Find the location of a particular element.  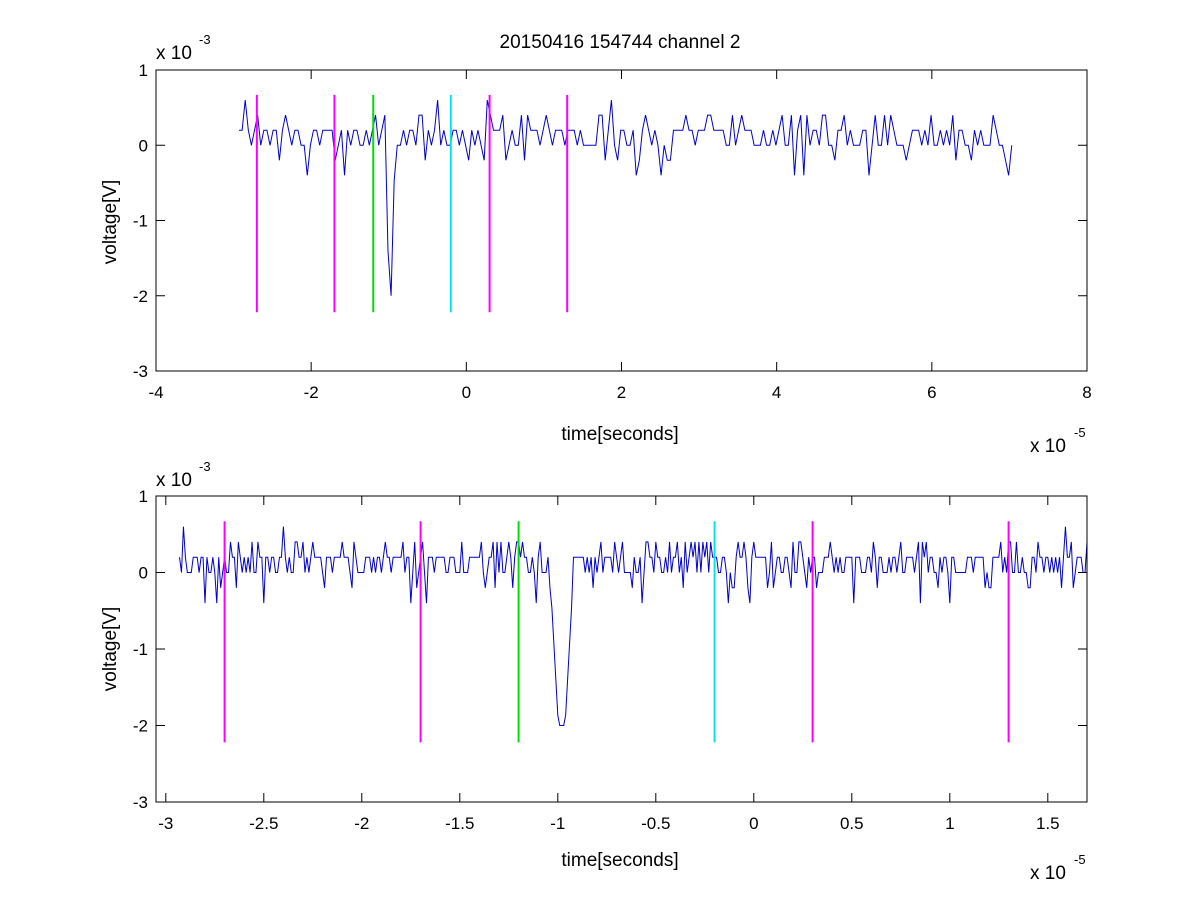

top-y-exponent-power: -3 is located at coordinates (205, 39).